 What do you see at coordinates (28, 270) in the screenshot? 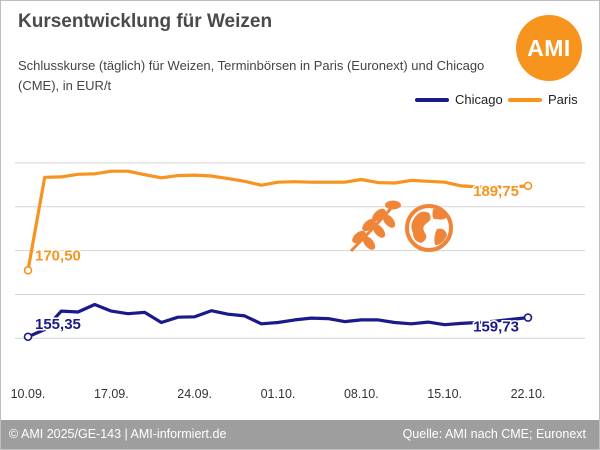
I see `start-marker-paris` at bounding box center [28, 270].